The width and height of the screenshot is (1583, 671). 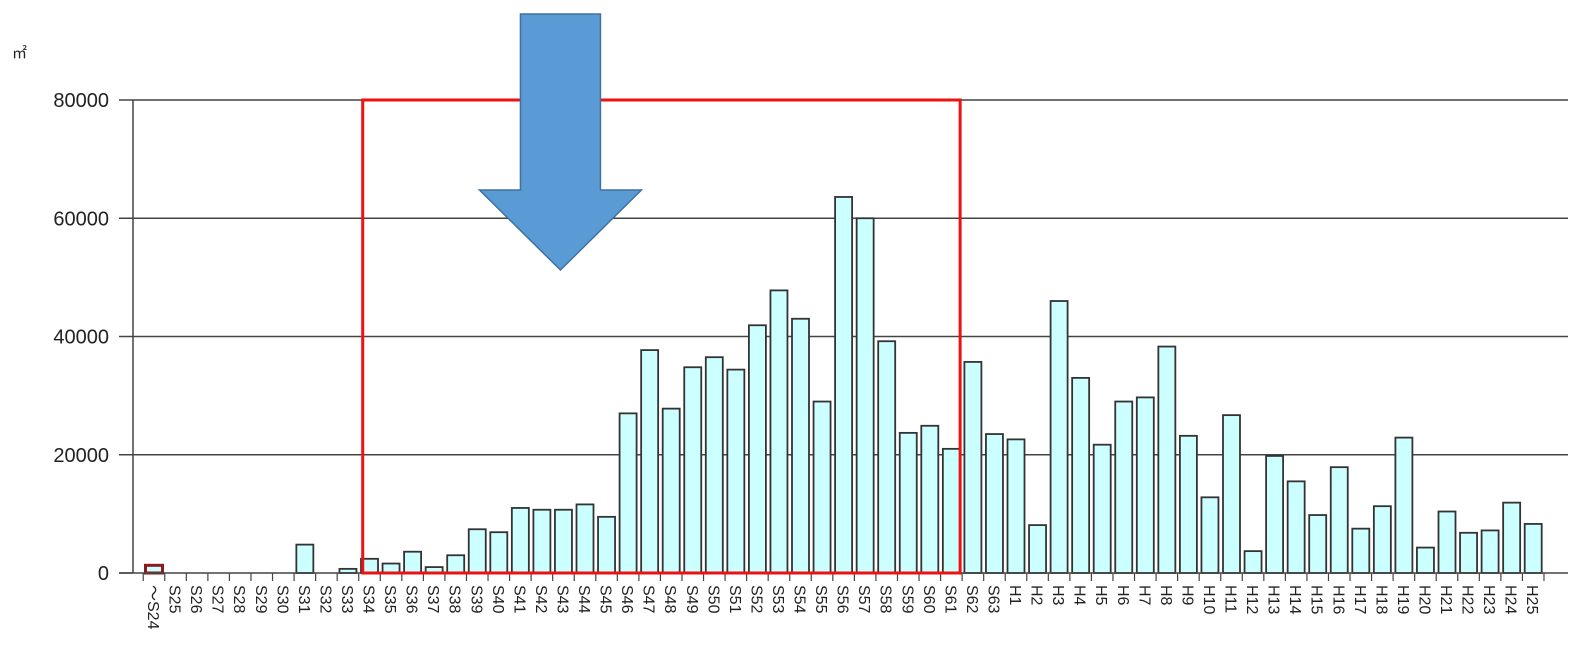 What do you see at coordinates (1124, 487) in the screenshot?
I see `bar-H6` at bounding box center [1124, 487].